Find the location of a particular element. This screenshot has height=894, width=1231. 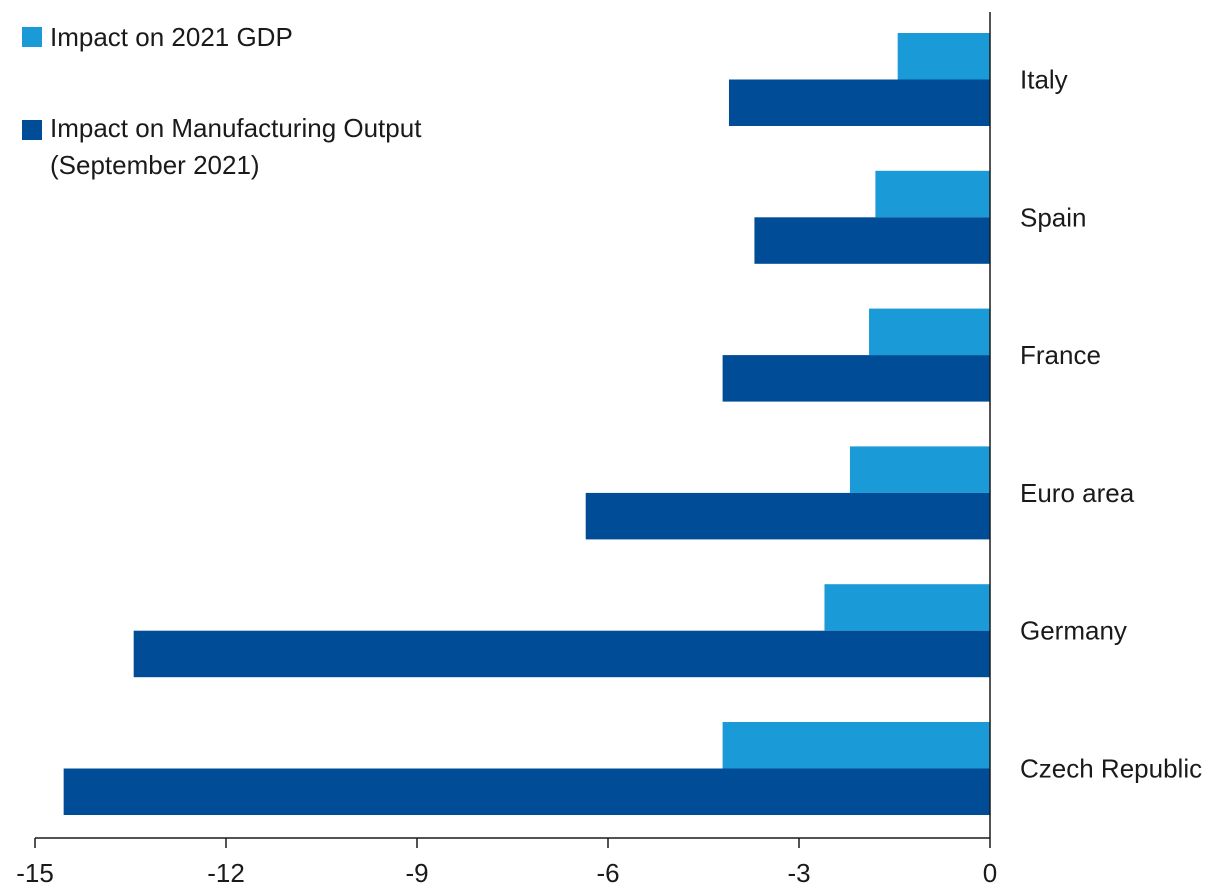

x-axis-ticks: -15 -12 -9 -6 -3 0 is located at coordinates (506, 863).